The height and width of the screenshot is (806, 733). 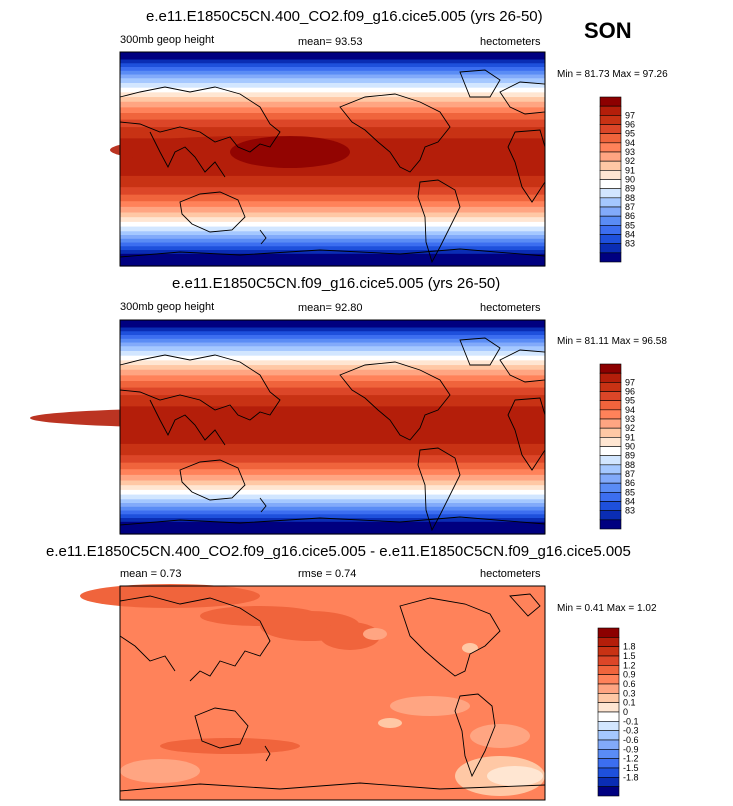 What do you see at coordinates (630, 392) in the screenshot?
I see `colorbar-label: 96` at bounding box center [630, 392].